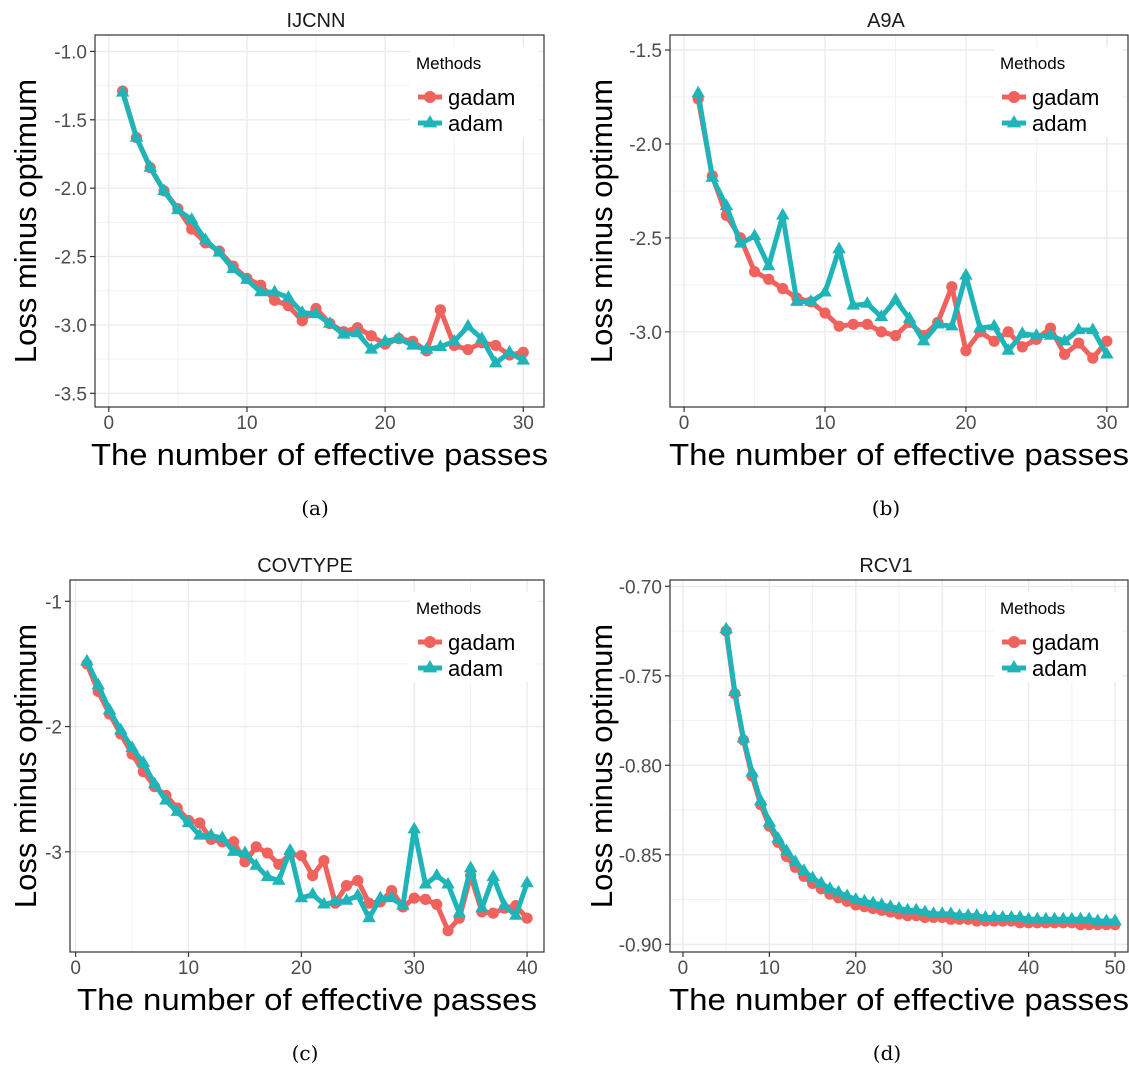 This screenshot has height=1065, width=1129. What do you see at coordinates (315, 508) in the screenshot?
I see `subfigure-caption: (a)` at bounding box center [315, 508].